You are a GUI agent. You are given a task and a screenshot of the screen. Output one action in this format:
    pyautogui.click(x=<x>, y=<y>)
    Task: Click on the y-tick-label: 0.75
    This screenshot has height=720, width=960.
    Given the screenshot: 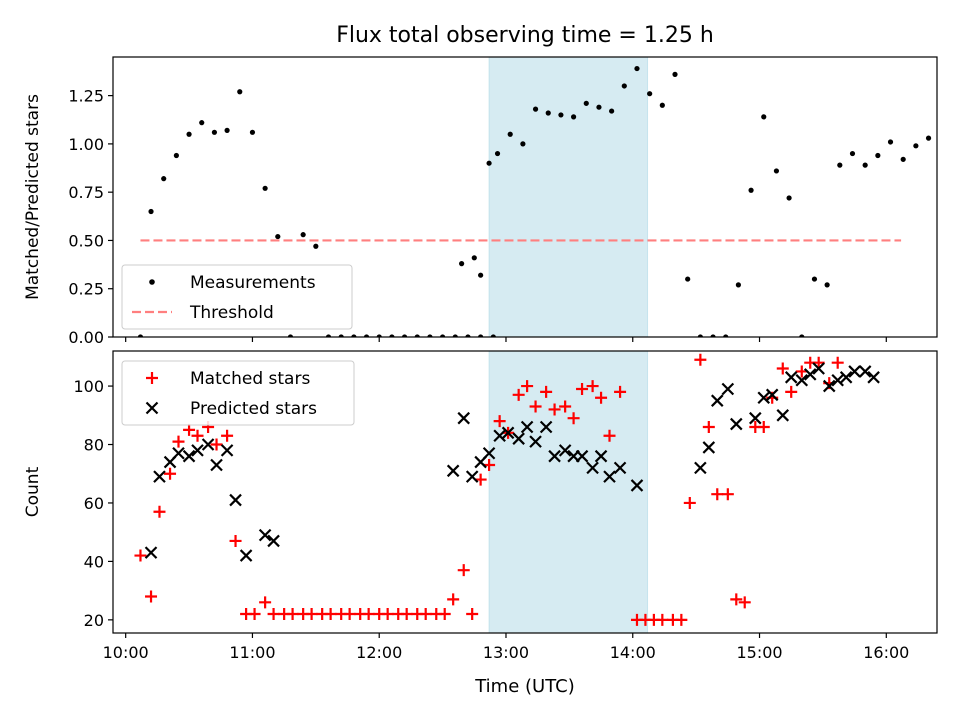 What is the action you would take?
    pyautogui.click(x=86, y=192)
    